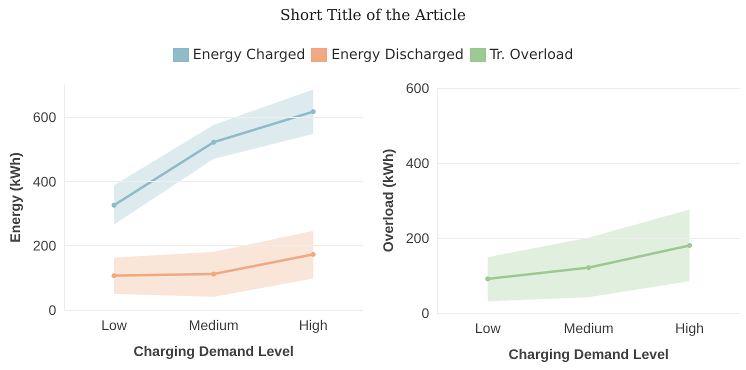  Describe the element at coordinates (249, 55) in the screenshot. I see `legend-label: Energy Charged` at that location.